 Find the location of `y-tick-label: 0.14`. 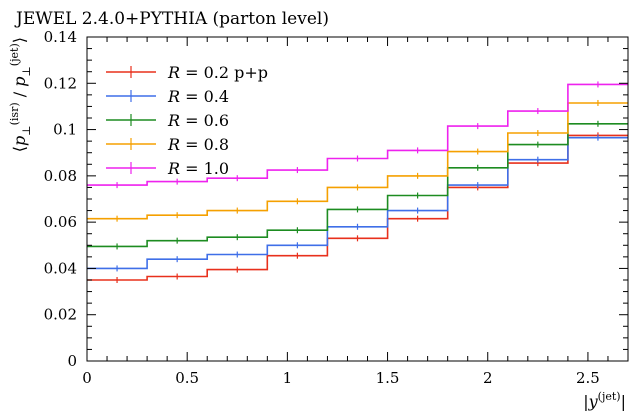

y-tick-label: 0.14 is located at coordinates (60, 37).